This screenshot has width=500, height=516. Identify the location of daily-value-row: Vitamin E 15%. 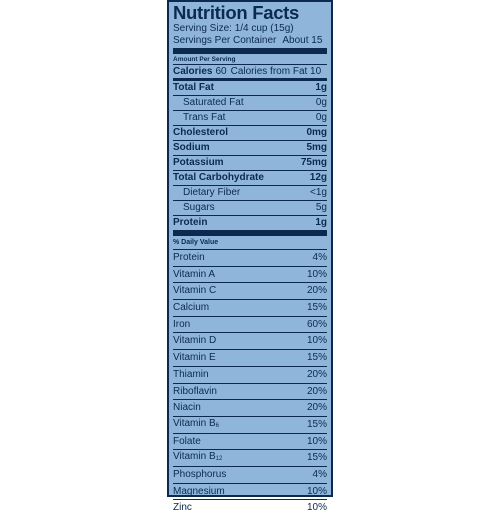
(250, 357).